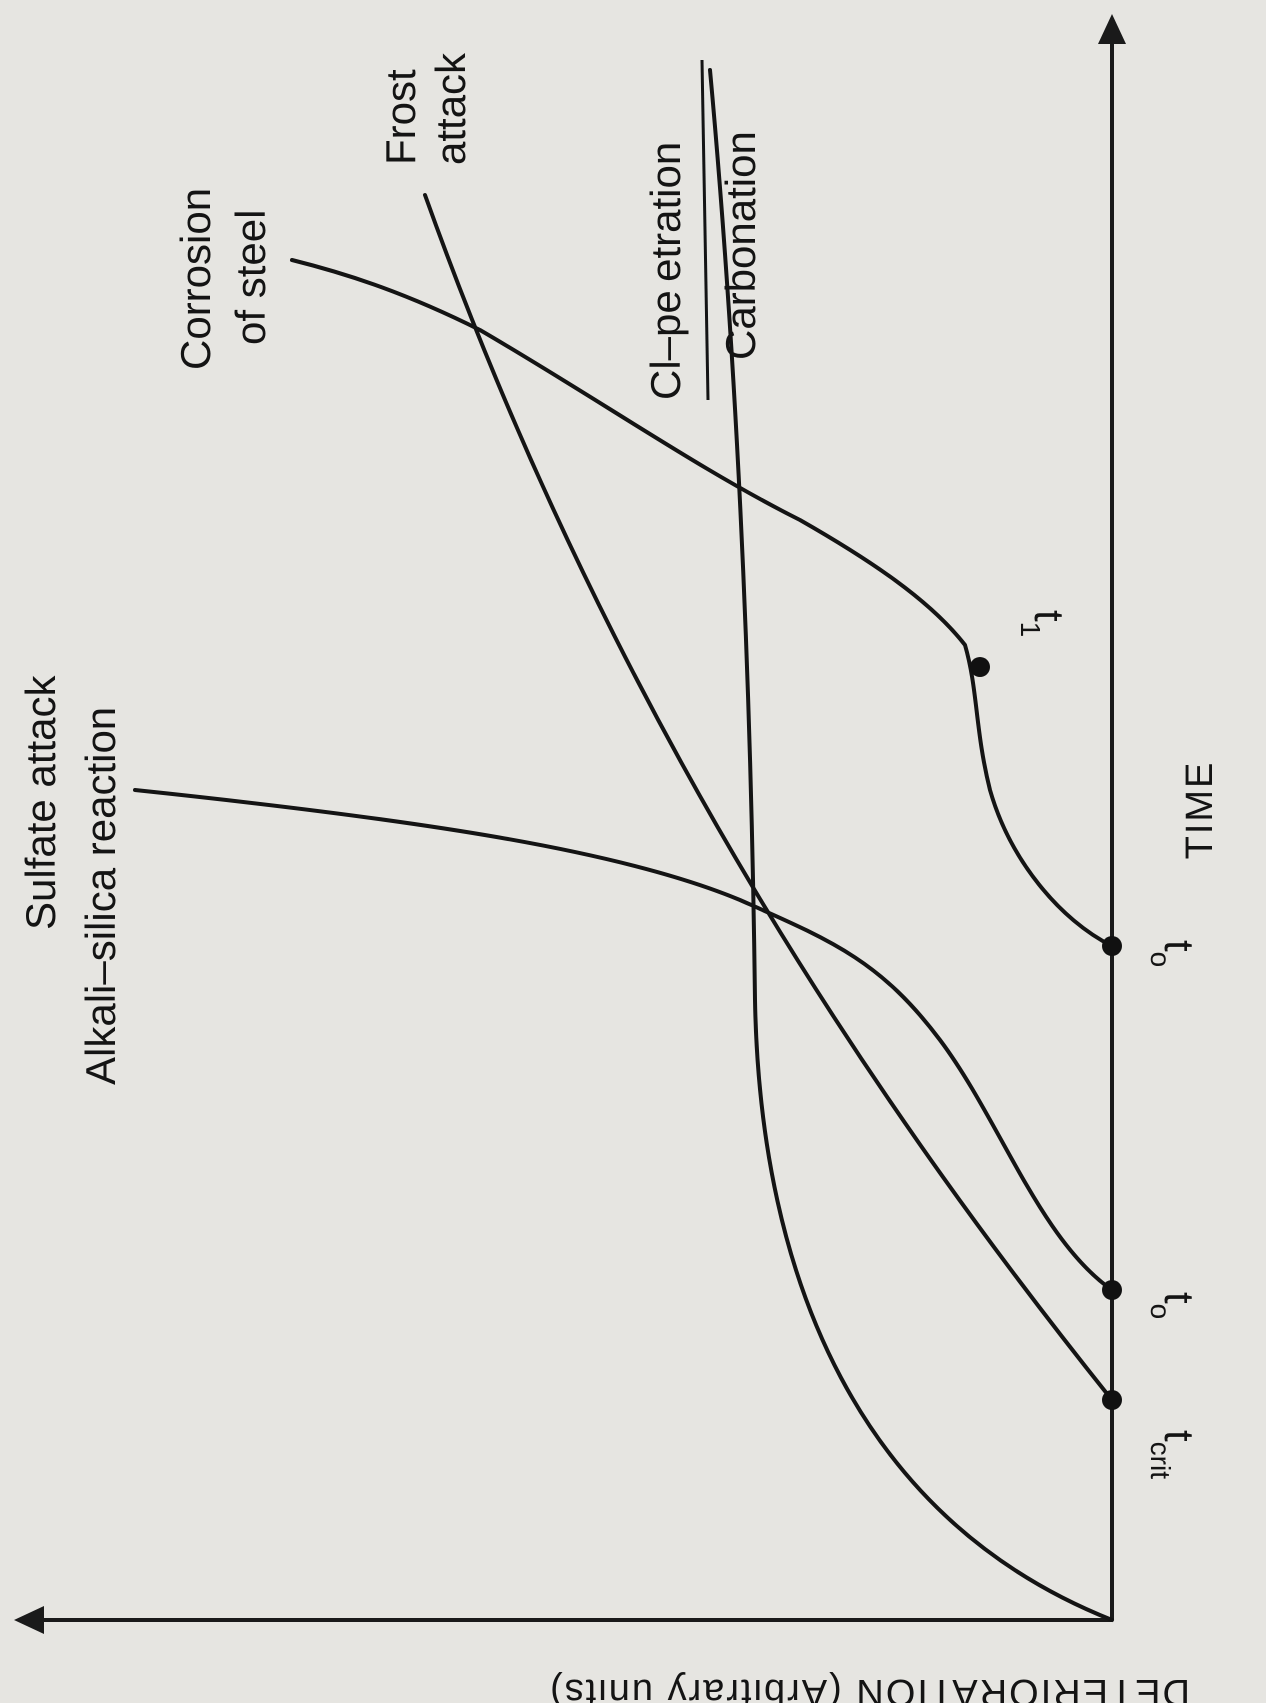 This screenshot has height=1703, width=1266. I want to click on label-cl-line1: Cl–pe etration, so click(665, 271).